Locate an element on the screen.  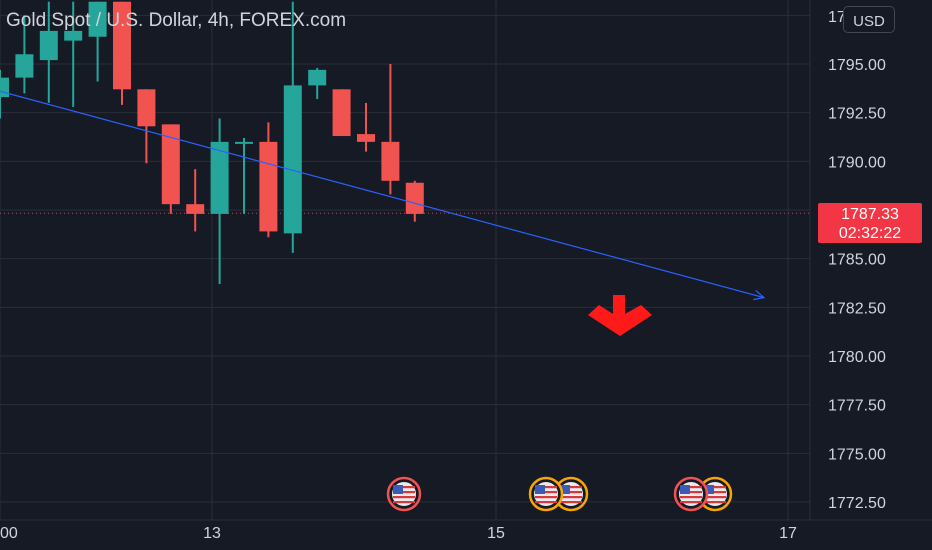
time-tick-label: 15 is located at coordinates (496, 533).